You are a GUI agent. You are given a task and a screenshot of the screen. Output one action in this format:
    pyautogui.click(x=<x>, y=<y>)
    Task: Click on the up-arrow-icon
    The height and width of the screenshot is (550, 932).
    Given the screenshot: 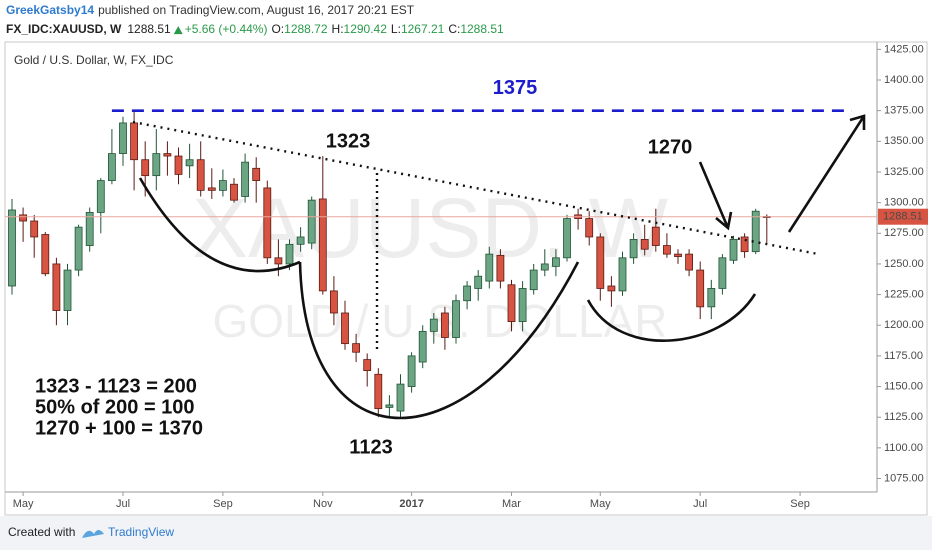 What is the action you would take?
    pyautogui.click(x=178, y=30)
    